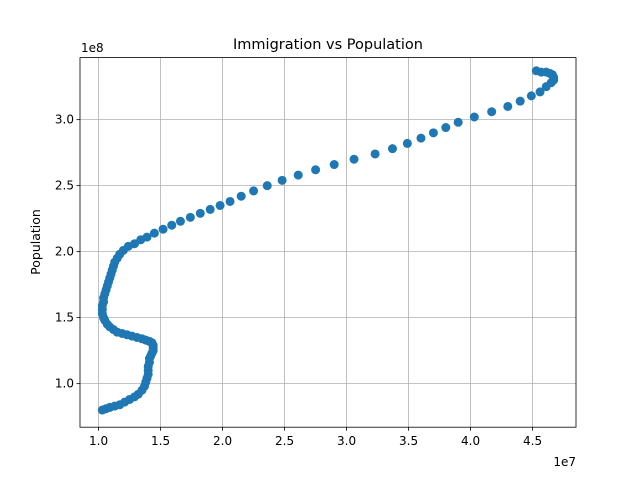 The height and width of the screenshot is (480, 640). Describe the element at coordinates (346, 441) in the screenshot. I see `x-tick-label: 3.0` at that location.